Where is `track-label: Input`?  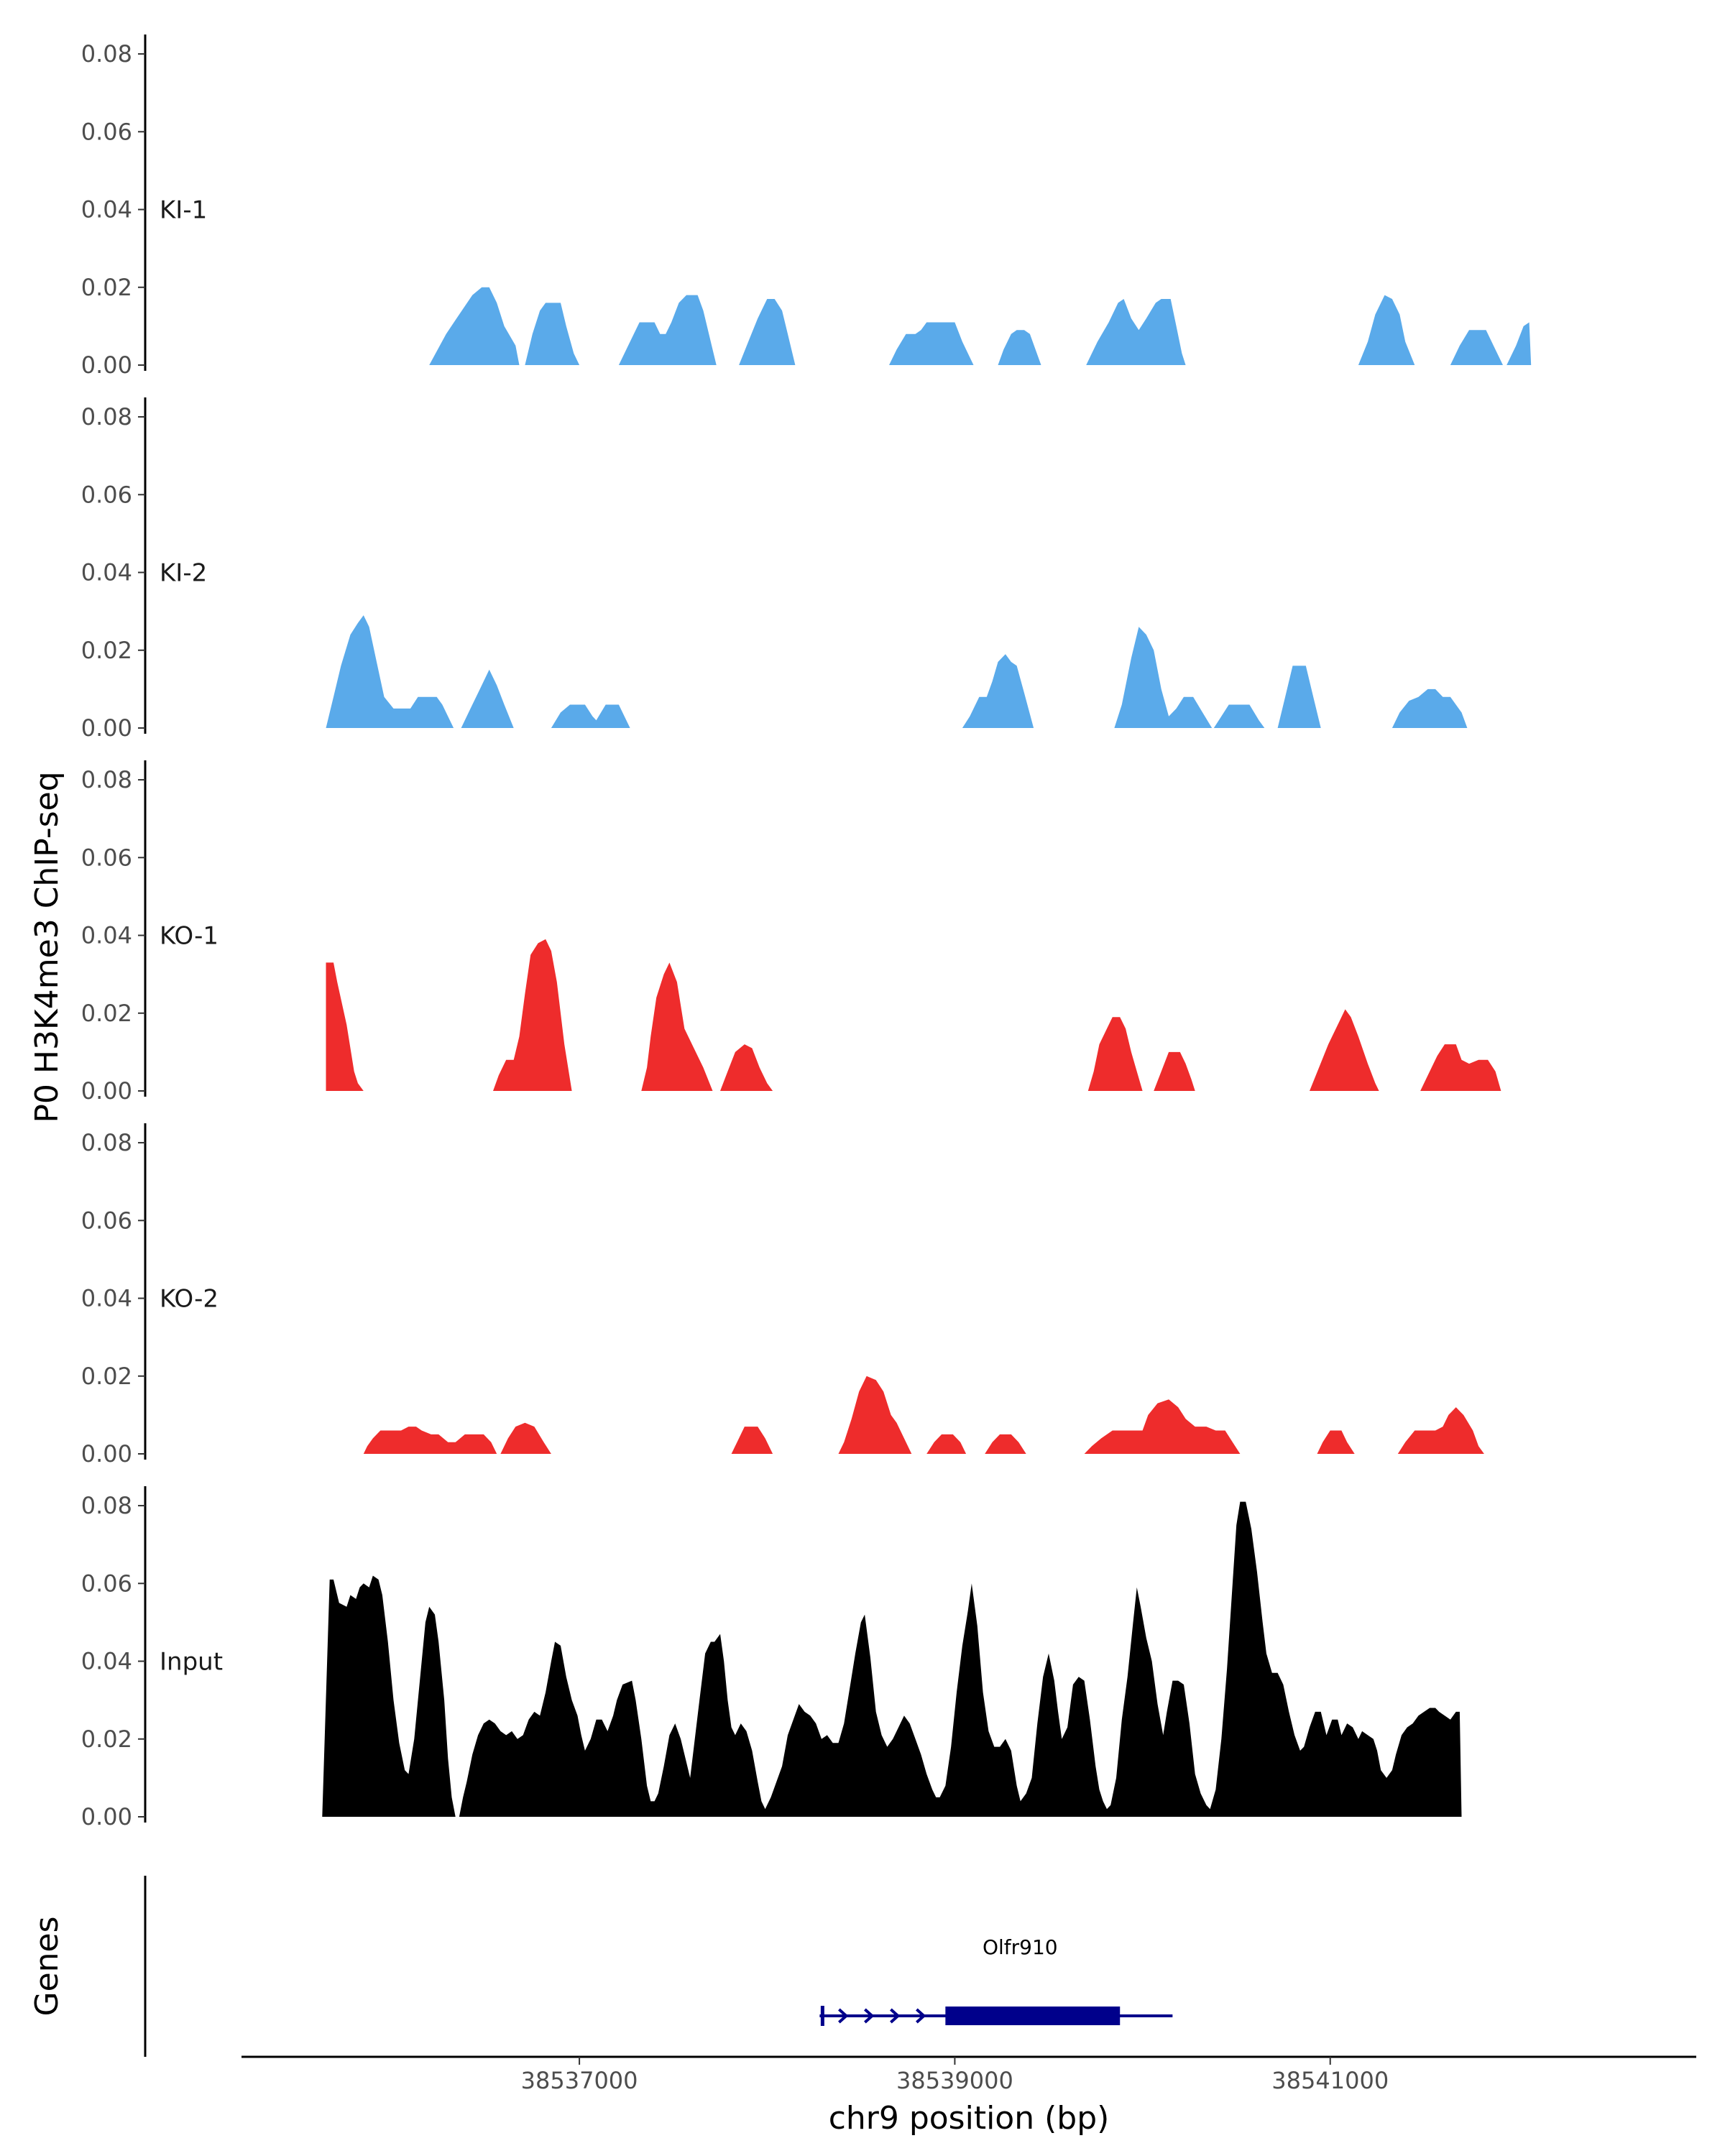 track-label: Input is located at coordinates (191, 1663).